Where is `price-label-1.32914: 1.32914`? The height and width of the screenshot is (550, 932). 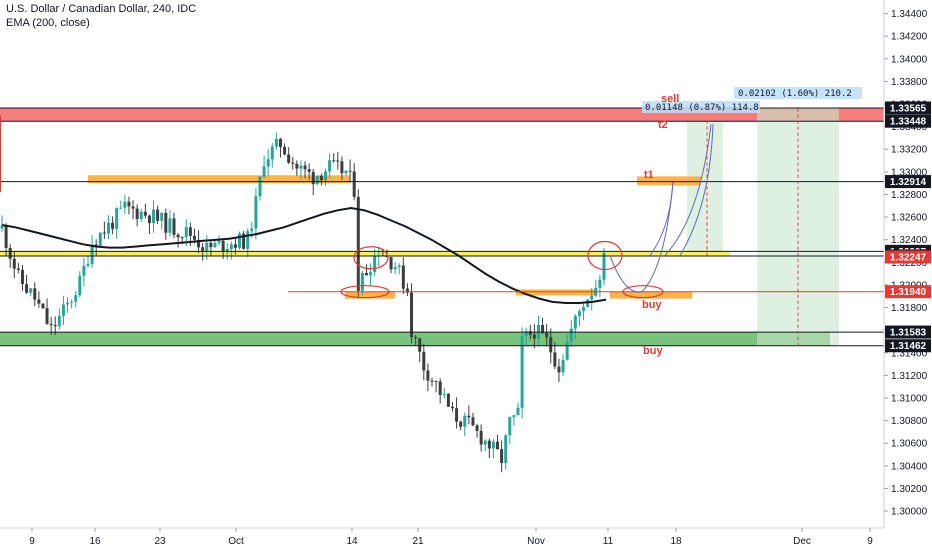 price-label-1.32914: 1.32914 is located at coordinates (908, 182).